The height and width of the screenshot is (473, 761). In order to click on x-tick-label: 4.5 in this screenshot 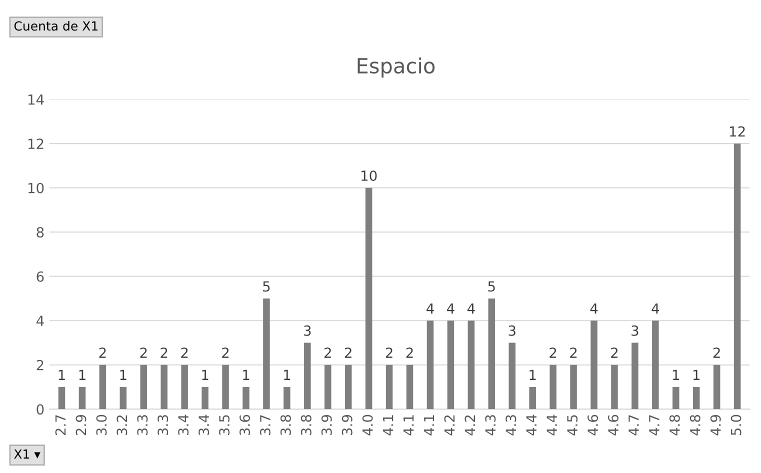, I will do `click(572, 425)`.